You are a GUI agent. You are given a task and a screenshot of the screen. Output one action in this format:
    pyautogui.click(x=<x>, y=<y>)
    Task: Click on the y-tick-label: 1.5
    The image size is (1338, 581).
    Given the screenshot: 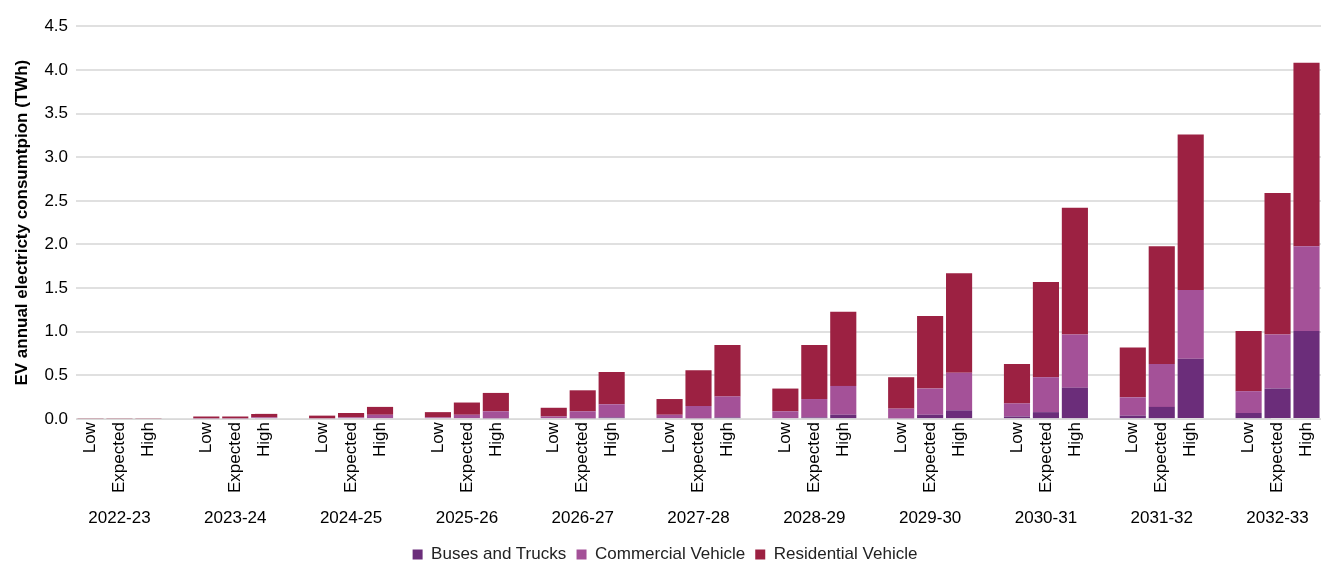 What is the action you would take?
    pyautogui.click(x=56, y=287)
    